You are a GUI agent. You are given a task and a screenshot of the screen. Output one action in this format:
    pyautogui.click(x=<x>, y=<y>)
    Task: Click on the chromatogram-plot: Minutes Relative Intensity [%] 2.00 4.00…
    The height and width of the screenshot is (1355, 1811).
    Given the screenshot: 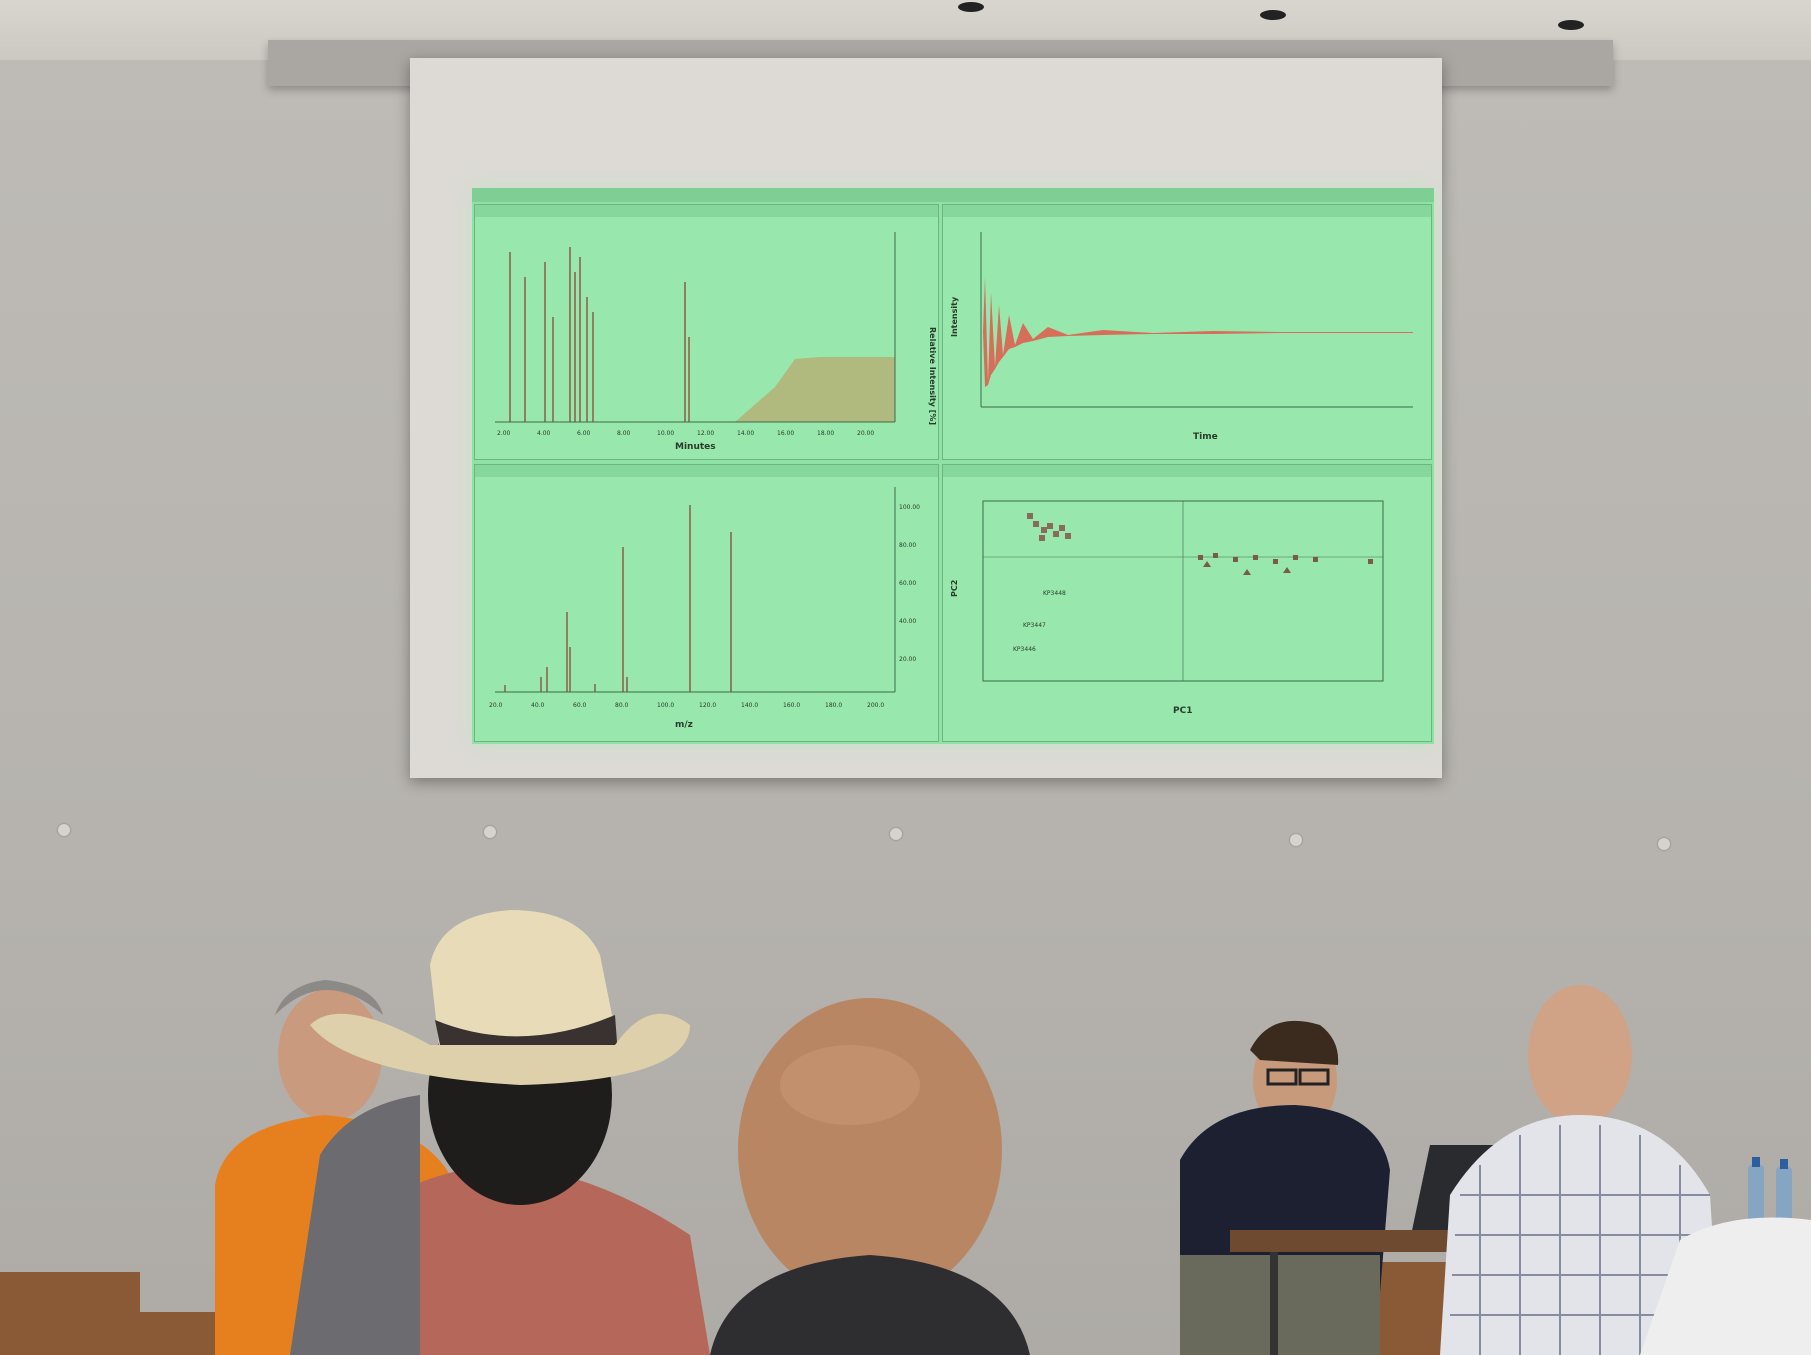 What is the action you would take?
    pyautogui.click(x=716, y=342)
    